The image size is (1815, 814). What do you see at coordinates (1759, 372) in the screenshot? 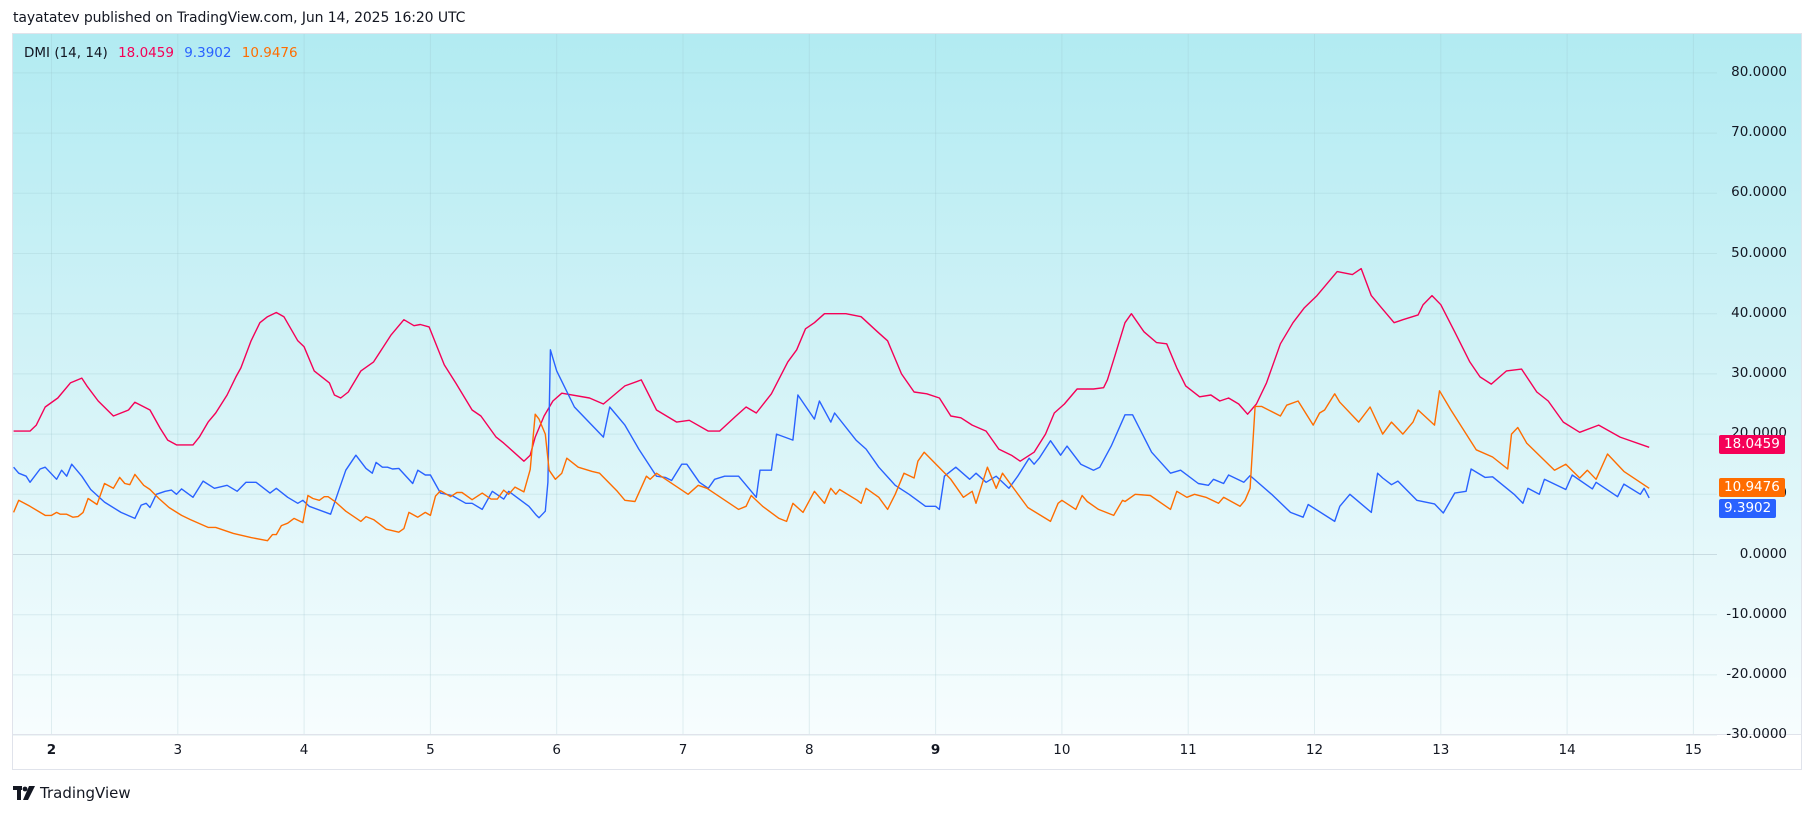
I see `price-axis-label: 30.0000` at bounding box center [1759, 372].